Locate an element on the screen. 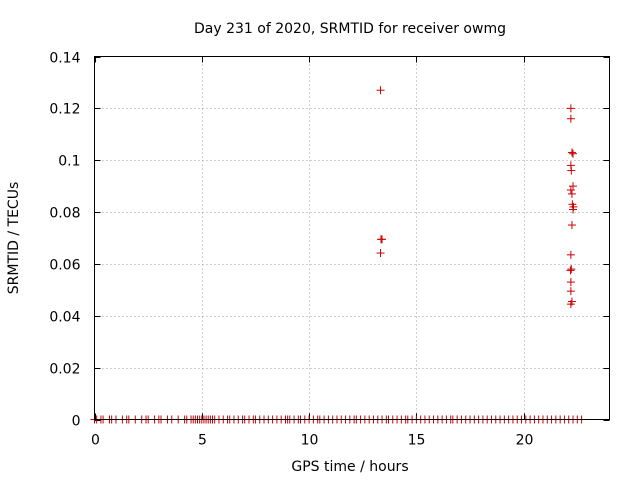 The width and height of the screenshot is (640, 480). y-tick-label: 0.04 is located at coordinates (64, 318).